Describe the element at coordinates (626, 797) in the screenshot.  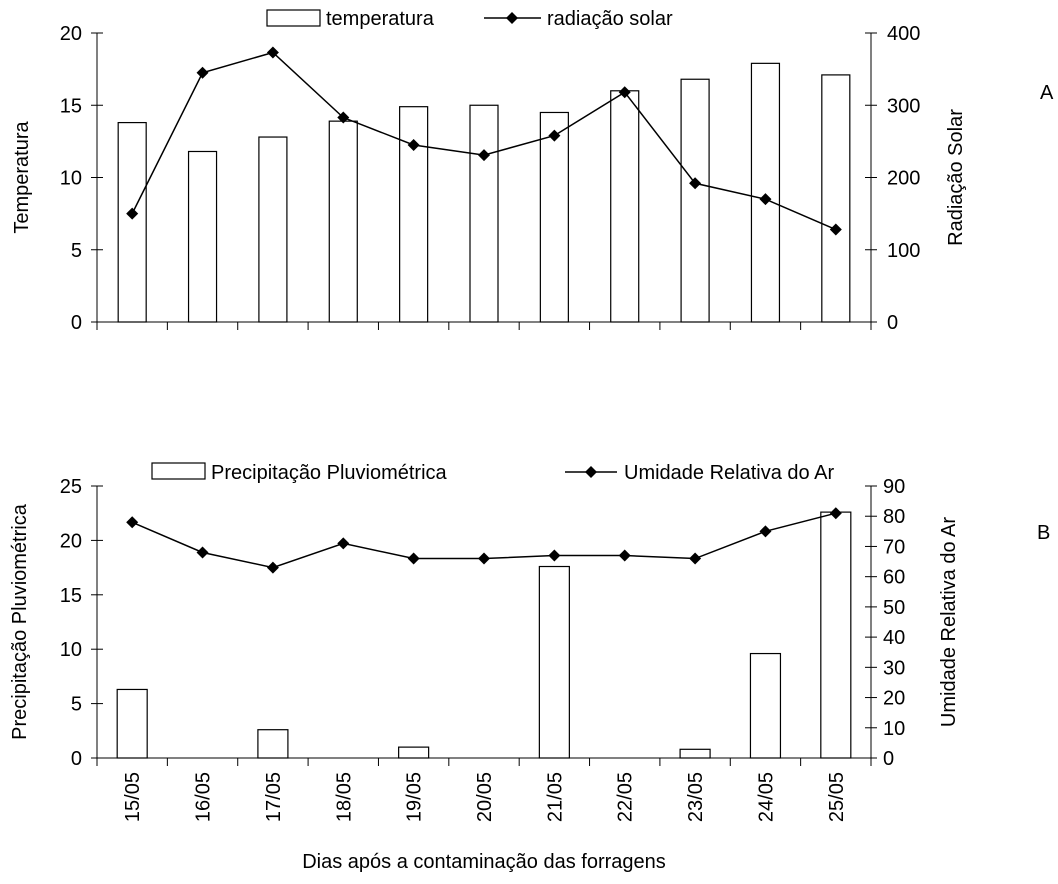
I see `x-category-label: 22/05` at that location.